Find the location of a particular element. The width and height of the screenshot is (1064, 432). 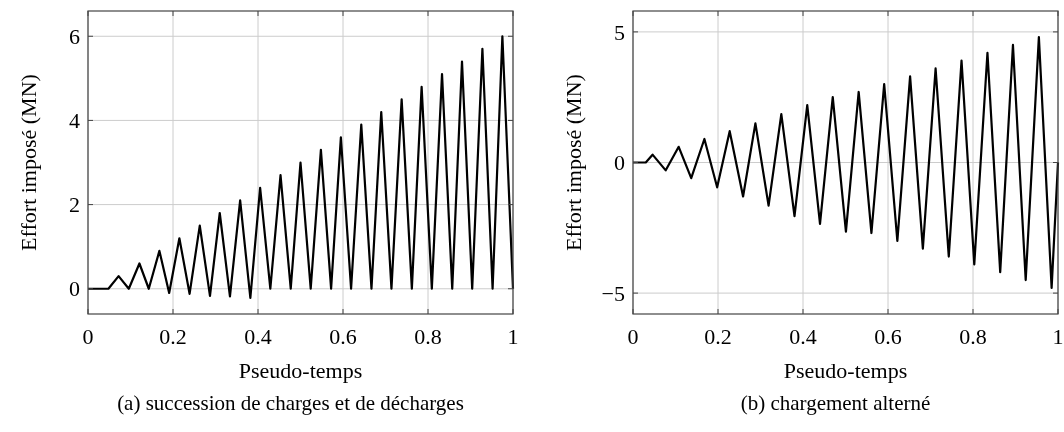

y-tick-label: 4 is located at coordinates (74, 121).